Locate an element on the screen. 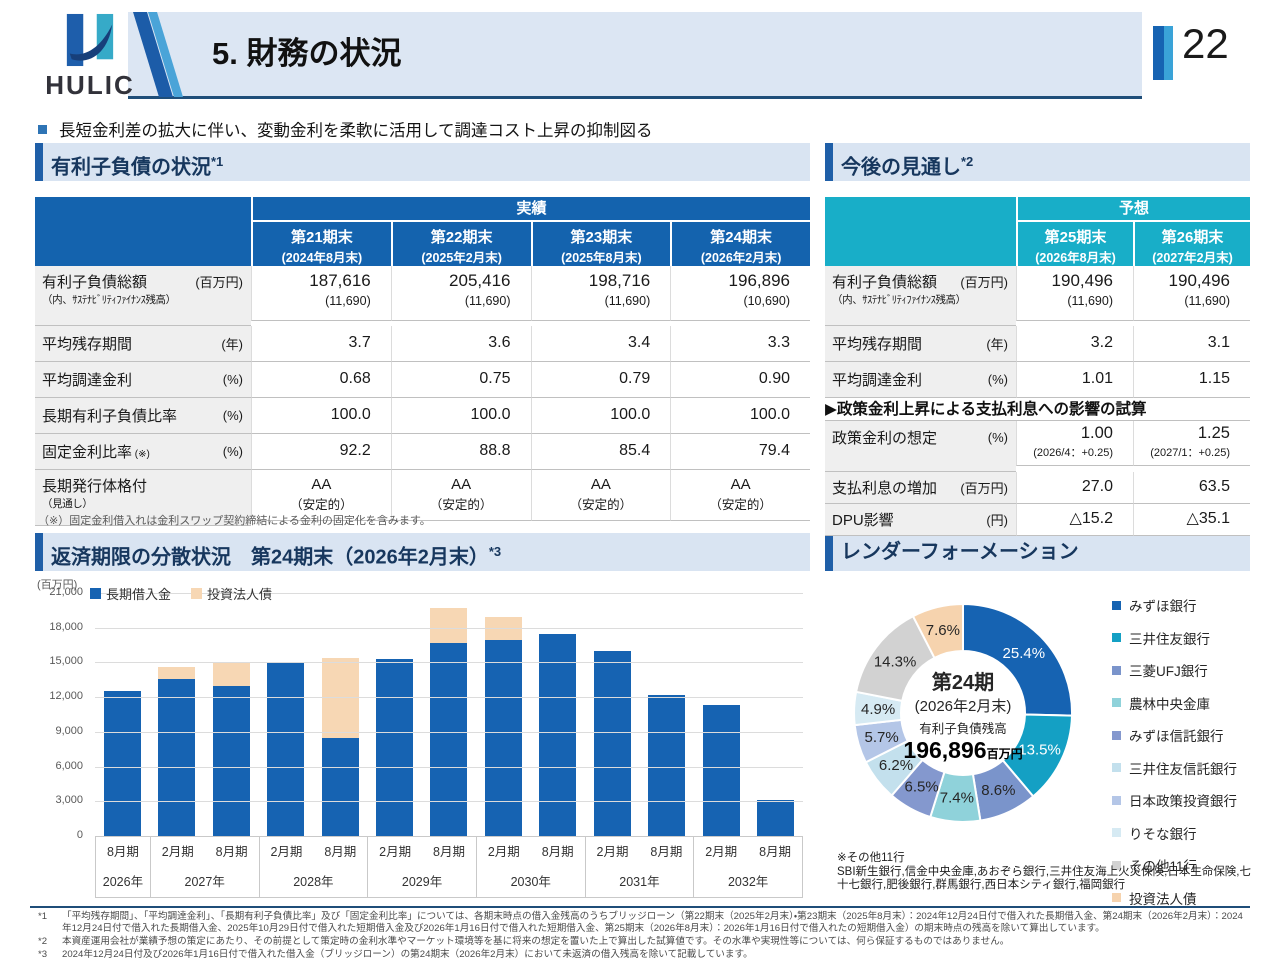  table-value-cell: △15.2 is located at coordinates (1074, 520).